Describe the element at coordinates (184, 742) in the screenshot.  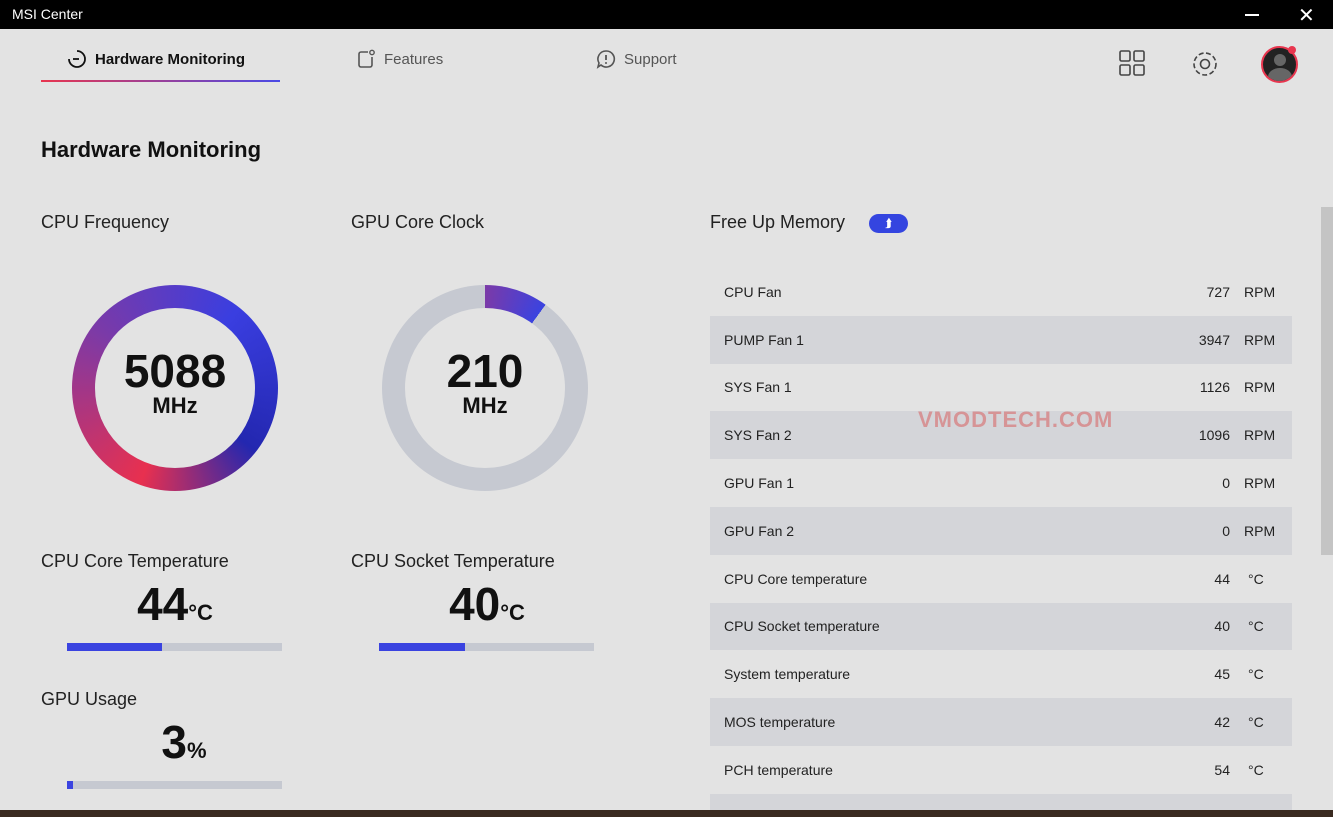
I see `gpu-usage-value: 3%` at that location.